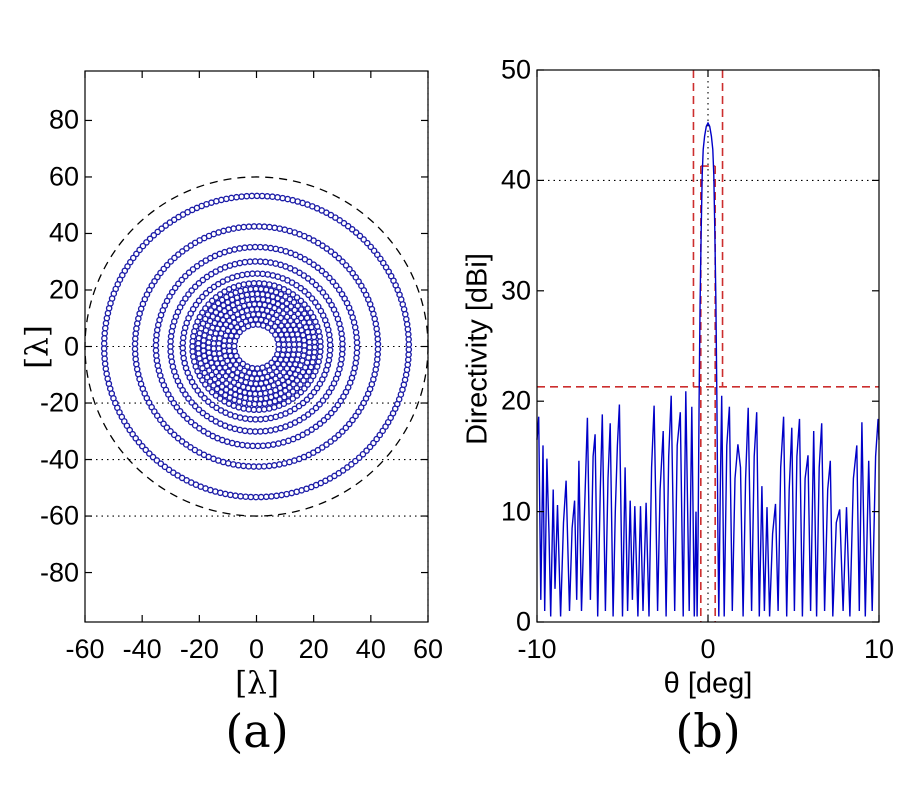  Describe the element at coordinates (59, 402) in the screenshot. I see `y-tick-label: -20` at that location.